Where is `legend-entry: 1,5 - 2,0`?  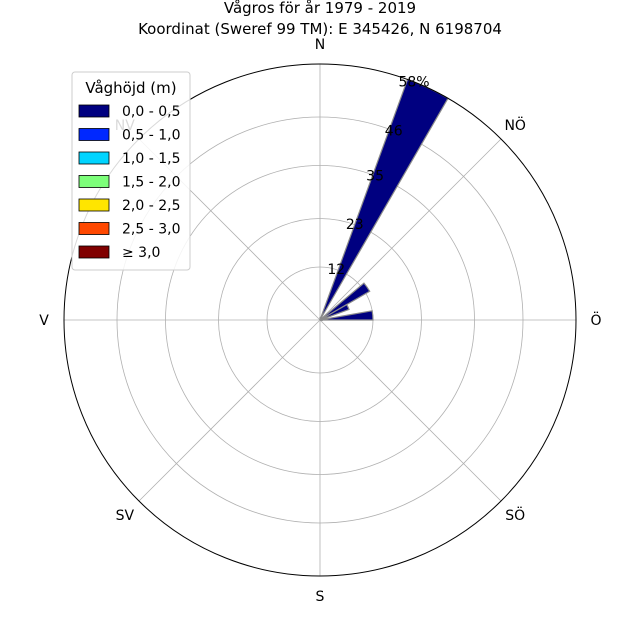 legend-entry: 1,5 - 2,0 is located at coordinates (151, 183).